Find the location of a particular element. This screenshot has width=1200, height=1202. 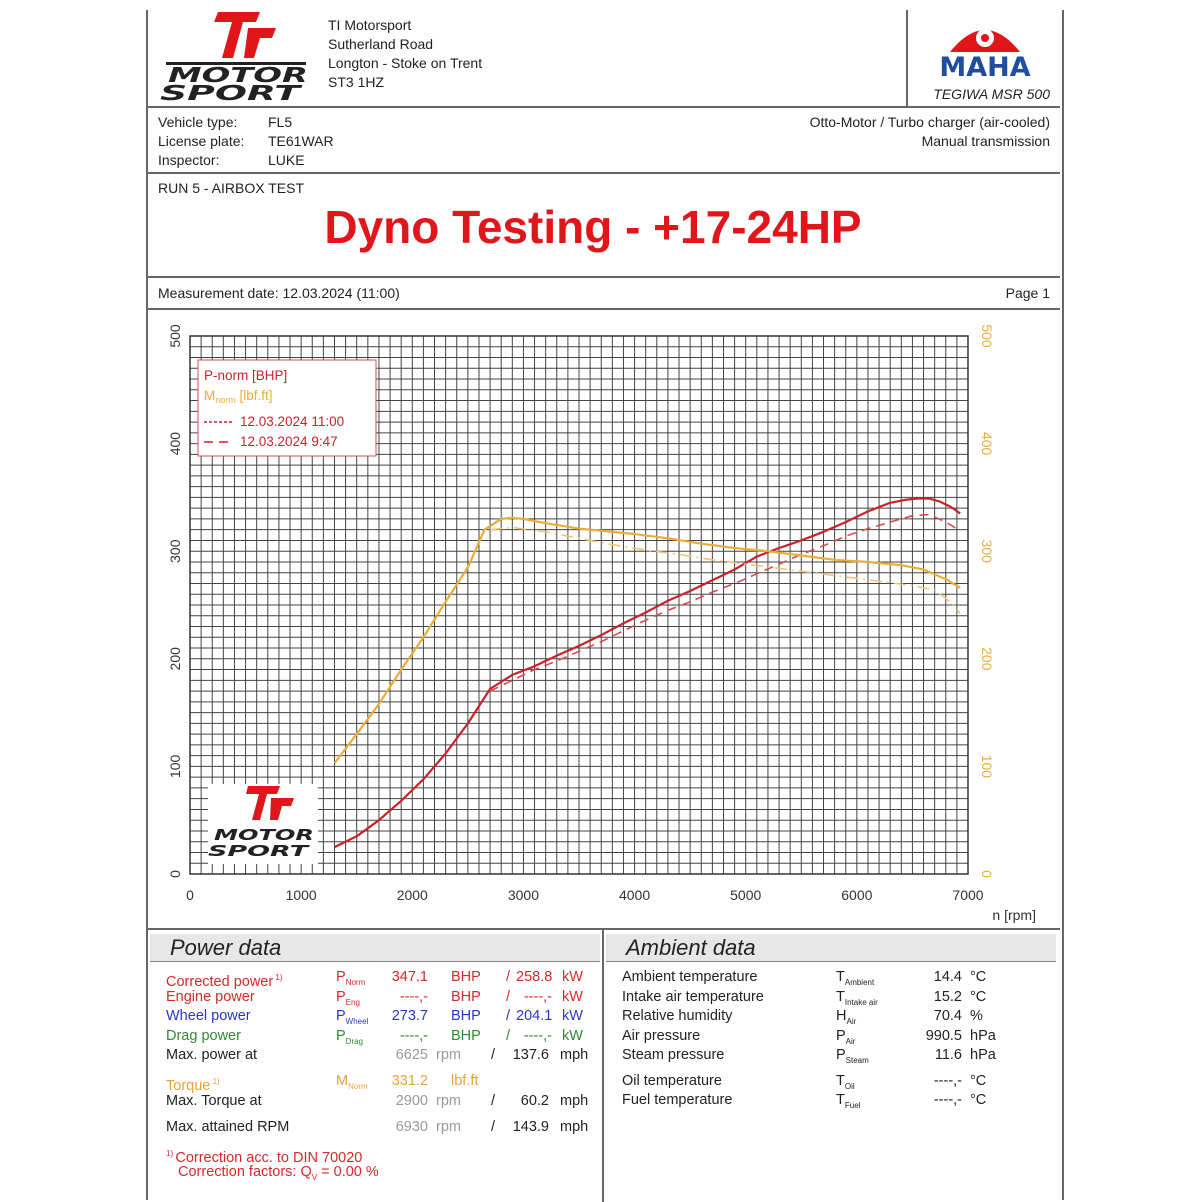

ambient-row-label: Air pressure is located at coordinates (661, 1035).